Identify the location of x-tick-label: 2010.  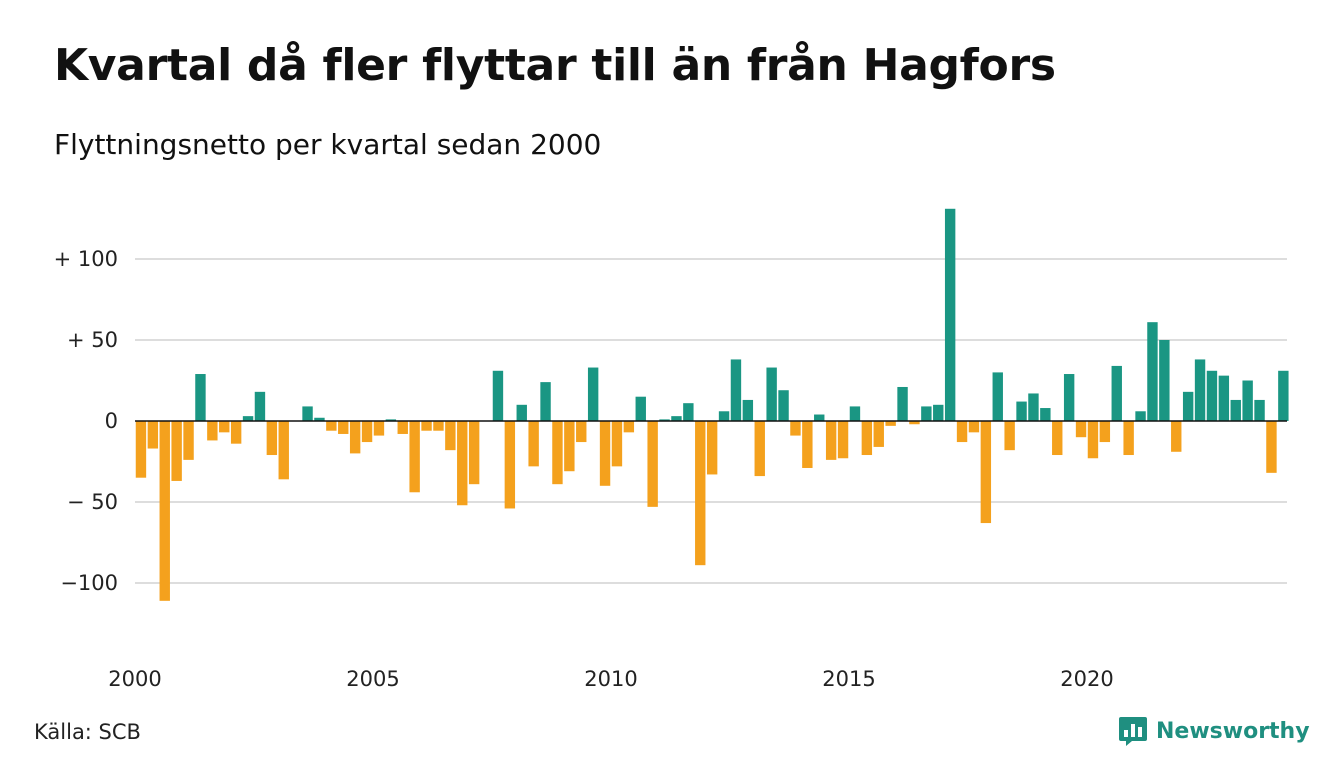
(610, 679).